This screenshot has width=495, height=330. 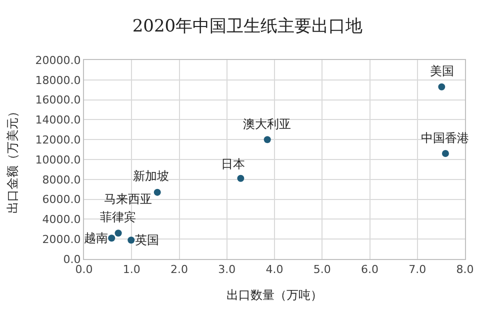 I want to click on y-axis-title: 出口金额（万美元）, so click(x=13, y=160).